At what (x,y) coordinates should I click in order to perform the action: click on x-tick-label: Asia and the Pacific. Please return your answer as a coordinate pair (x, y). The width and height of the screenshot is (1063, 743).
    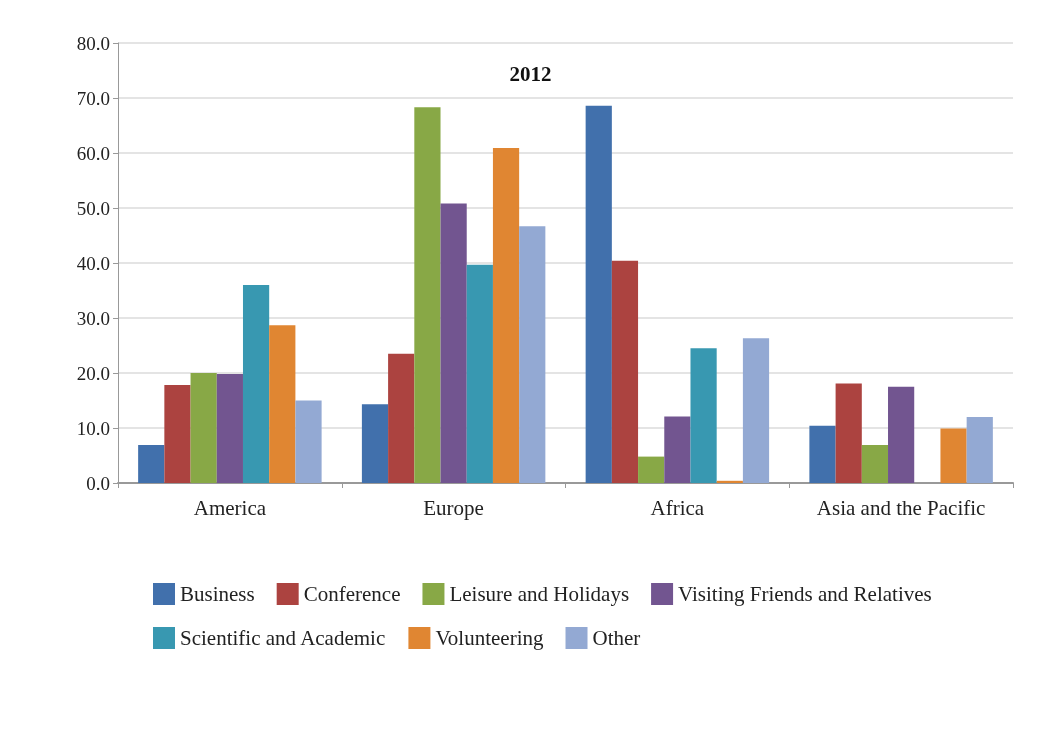
    Looking at the image, I should click on (901, 507).